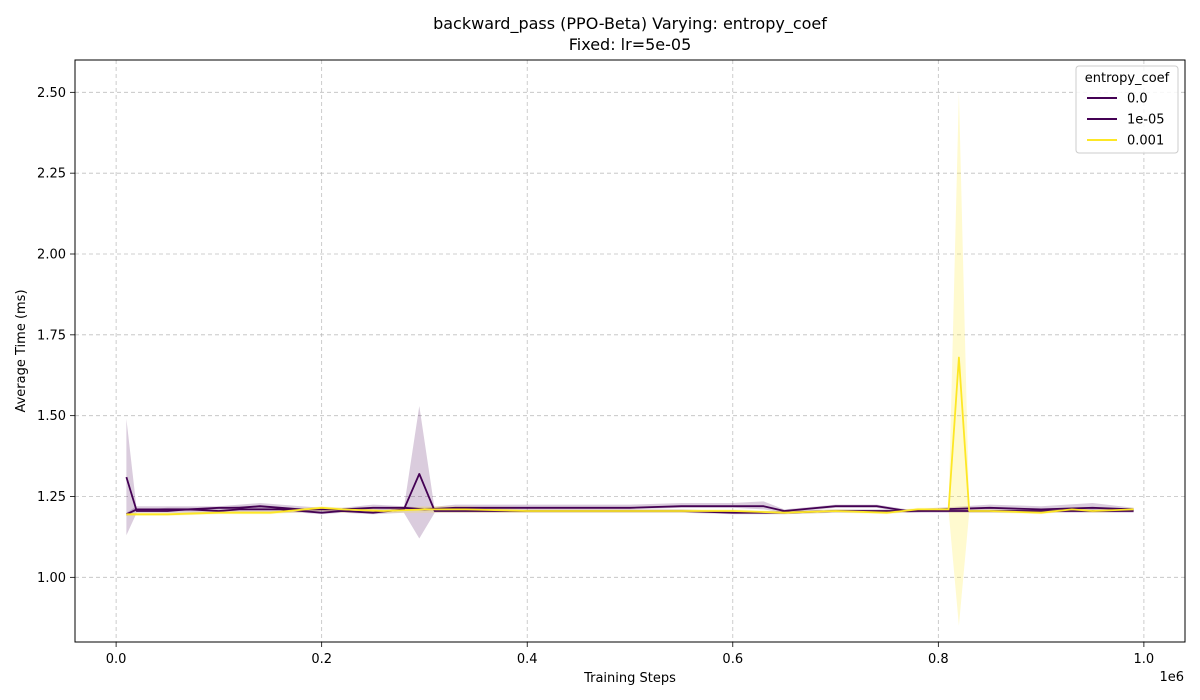 The height and width of the screenshot is (700, 1200). What do you see at coordinates (1171, 677) in the screenshot?
I see `x-axis-offset-label: 1e6` at bounding box center [1171, 677].